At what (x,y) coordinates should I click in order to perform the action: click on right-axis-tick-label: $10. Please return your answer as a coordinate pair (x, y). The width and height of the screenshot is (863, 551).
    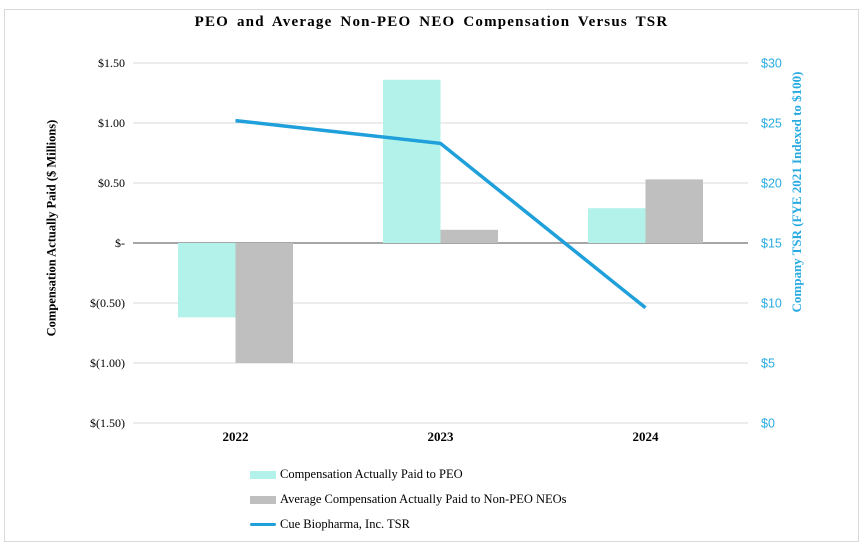
    Looking at the image, I should click on (771, 304).